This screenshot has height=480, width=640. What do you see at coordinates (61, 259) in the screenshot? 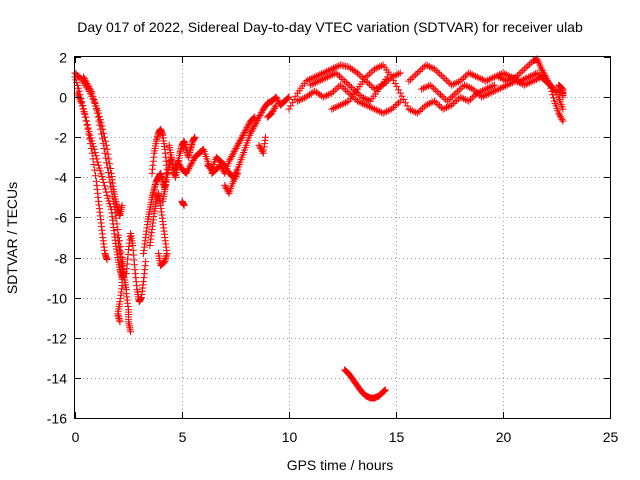
I see `y-tick-label: -8` at bounding box center [61, 259].